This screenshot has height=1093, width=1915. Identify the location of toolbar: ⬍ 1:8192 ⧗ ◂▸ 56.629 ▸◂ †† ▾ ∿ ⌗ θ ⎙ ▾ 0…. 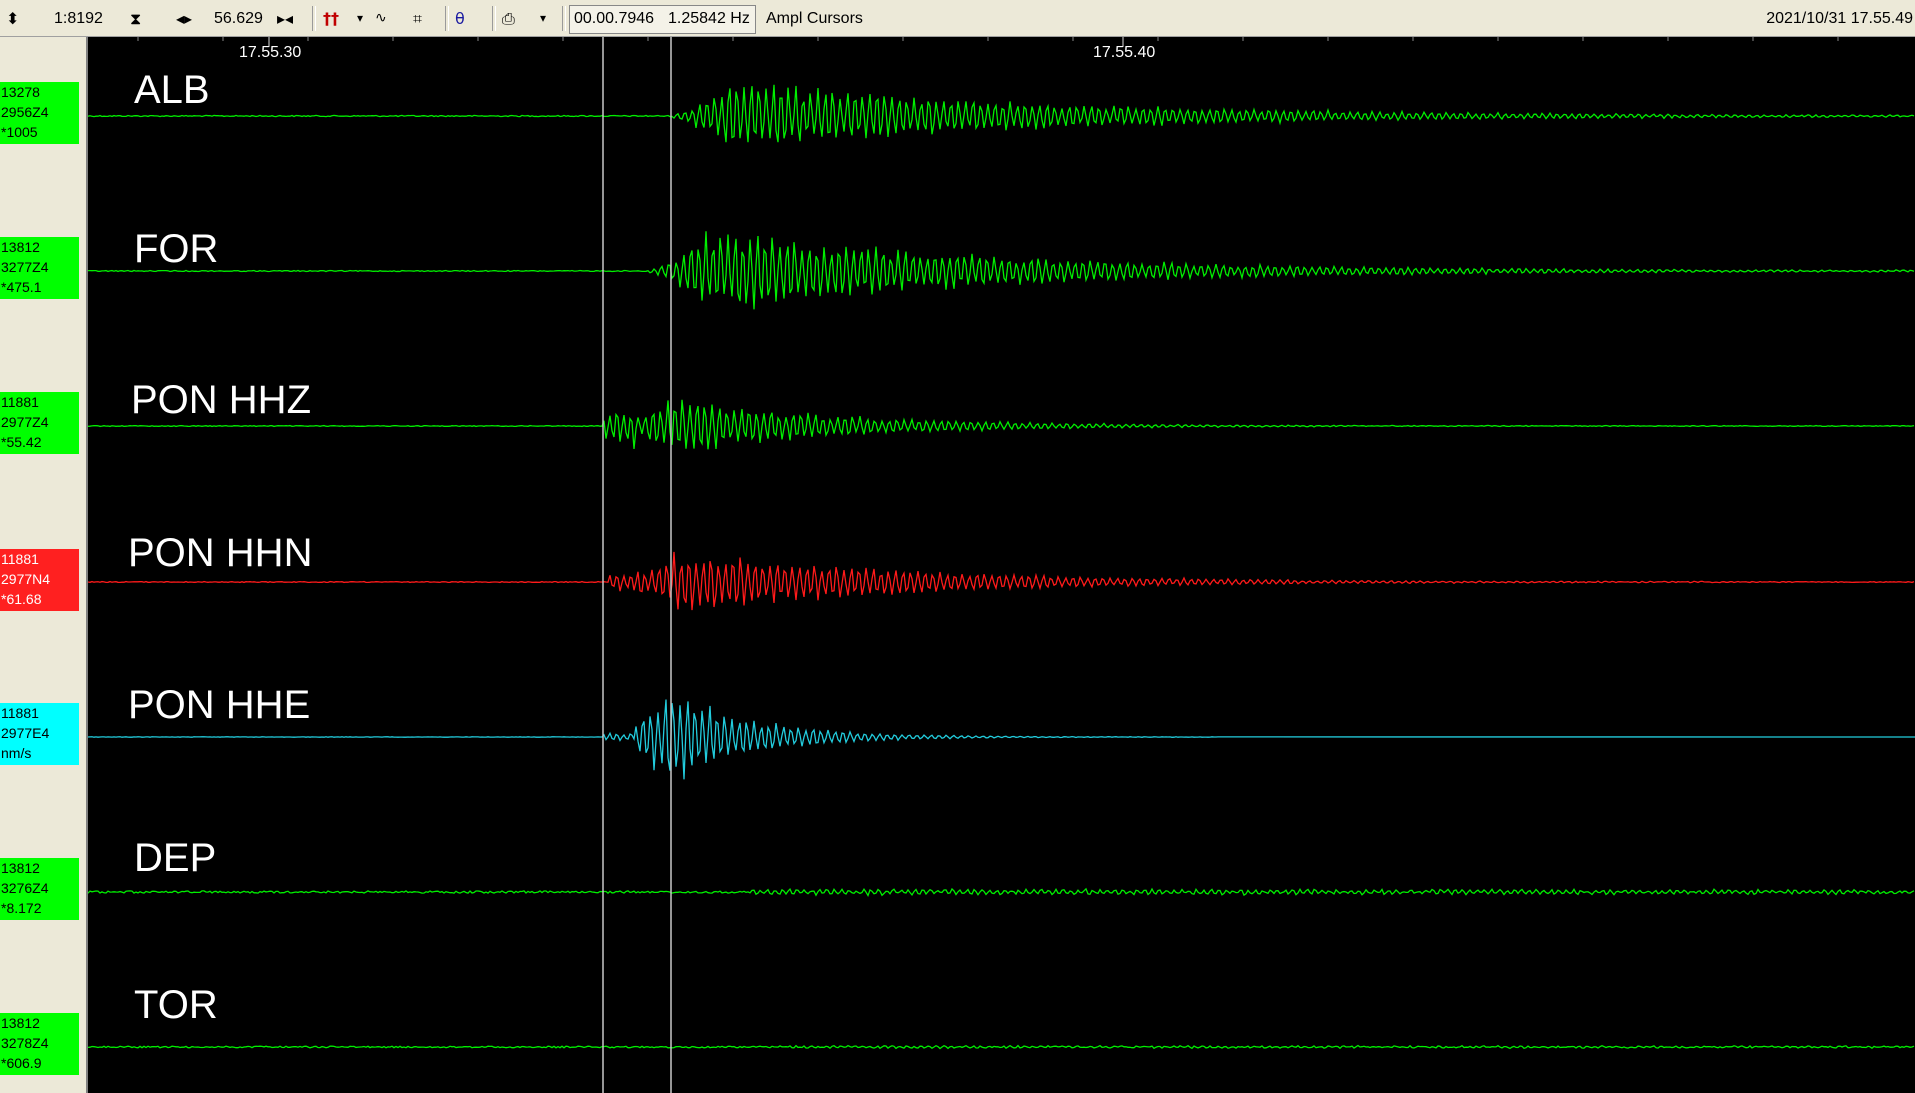
(957, 18).